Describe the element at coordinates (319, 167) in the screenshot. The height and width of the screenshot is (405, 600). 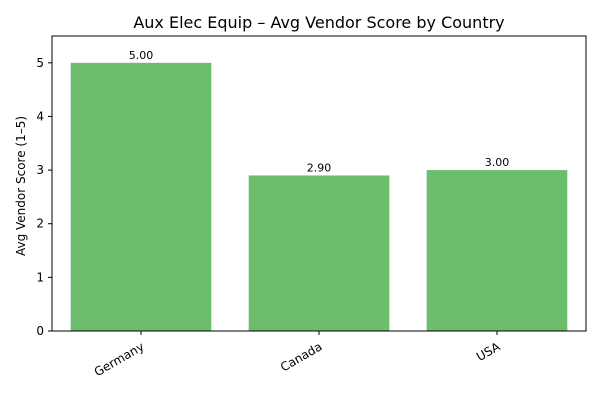
I see `data-label: 2.90` at that location.